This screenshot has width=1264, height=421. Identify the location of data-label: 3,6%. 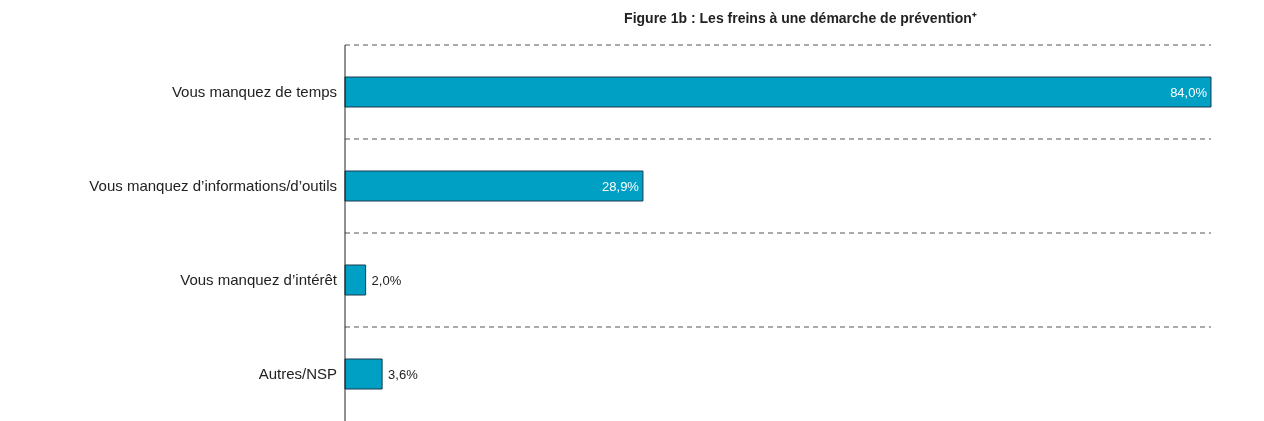
(403, 374).